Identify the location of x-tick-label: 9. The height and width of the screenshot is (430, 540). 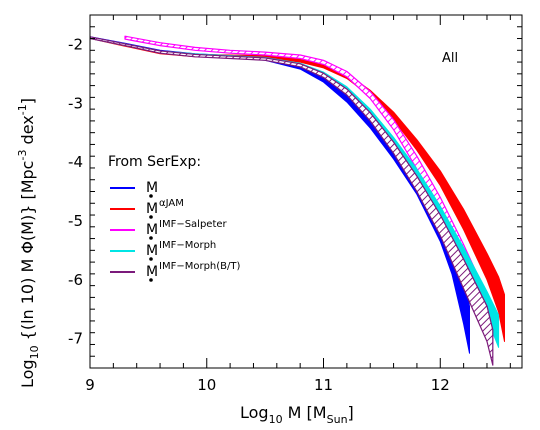
(90, 385).